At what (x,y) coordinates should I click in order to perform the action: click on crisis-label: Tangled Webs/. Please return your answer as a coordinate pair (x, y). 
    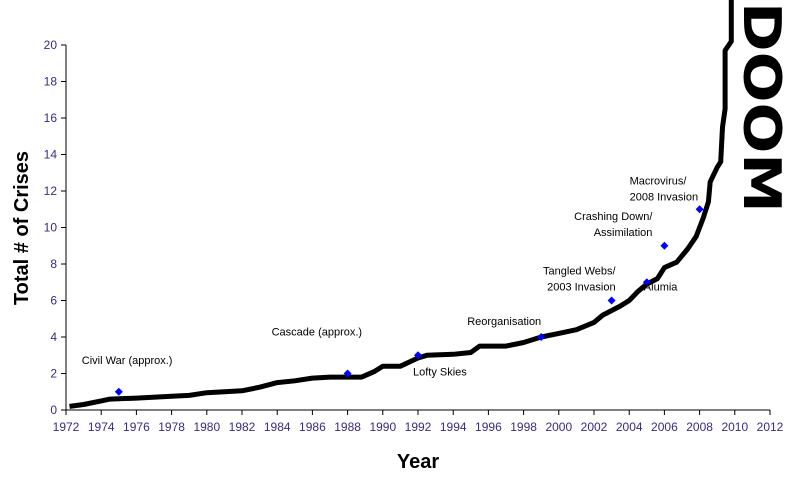
    Looking at the image, I should click on (580, 272).